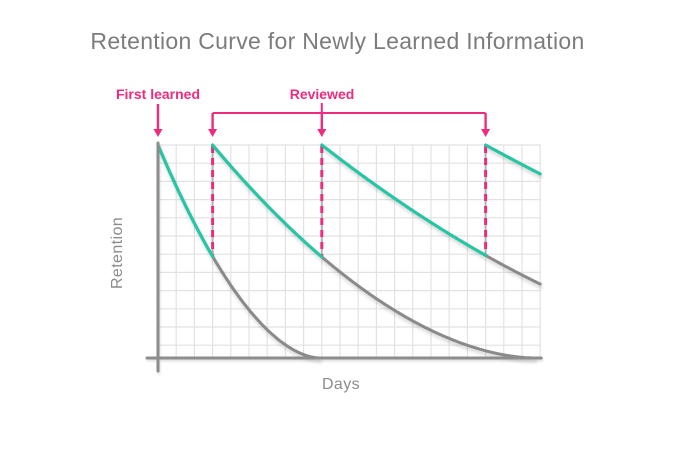 Image resolution: width=675 pixels, height=451 pixels. What do you see at coordinates (158, 94) in the screenshot?
I see `first-learned-label: First learned` at bounding box center [158, 94].